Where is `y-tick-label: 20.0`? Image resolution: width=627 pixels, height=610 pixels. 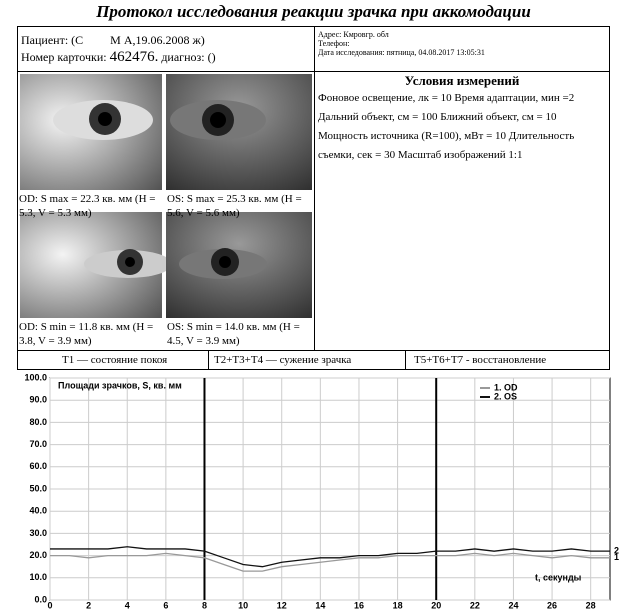
y-tick-label: 20.0 is located at coordinates (38, 555).